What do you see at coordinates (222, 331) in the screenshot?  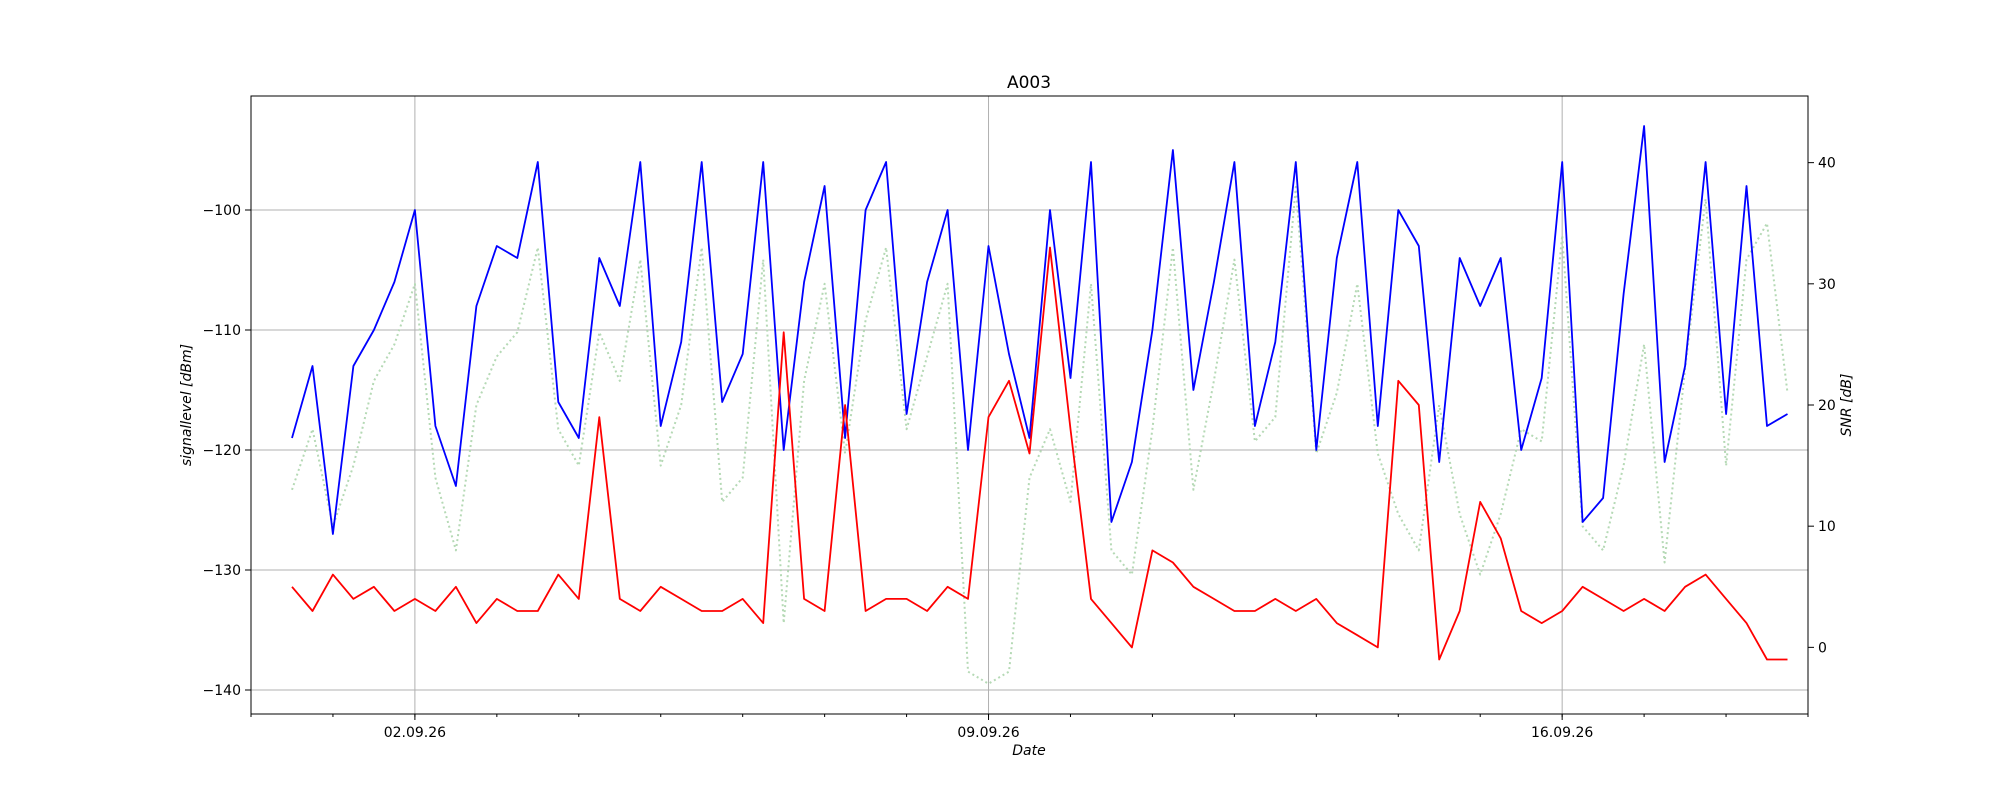 I see `y-left-tick-label: −110` at bounding box center [222, 331].